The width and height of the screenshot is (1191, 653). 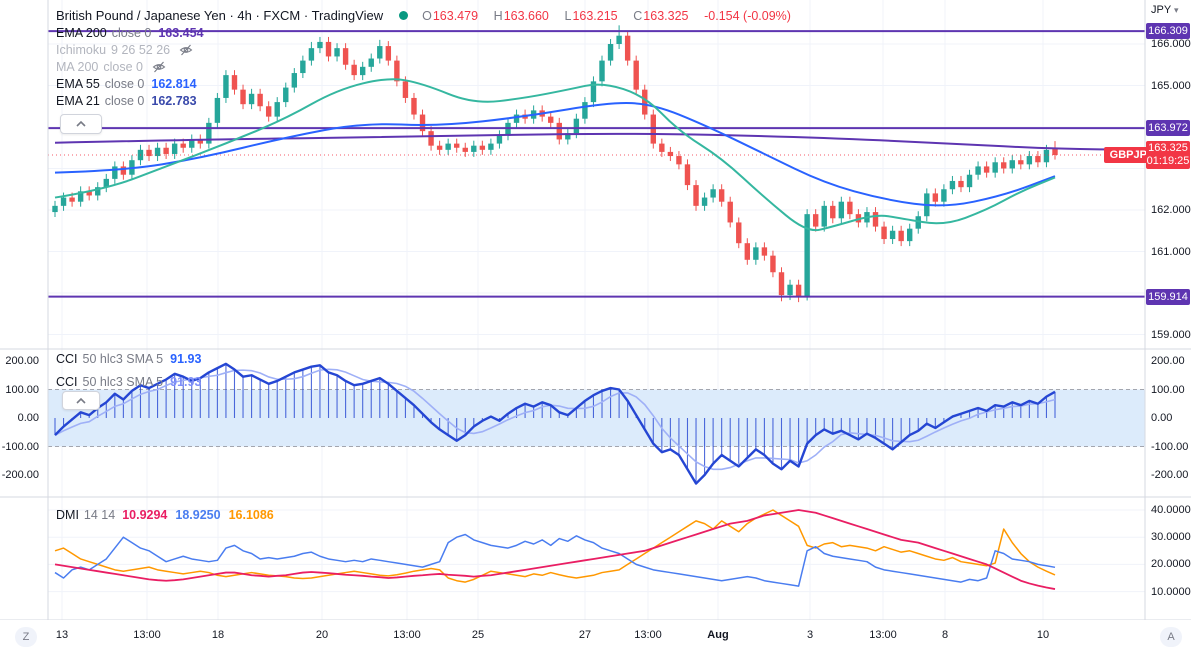 What do you see at coordinates (128, 359) in the screenshot?
I see `legend-row-cci: CCI 50 hlc3 SMA 5 91.93` at bounding box center [128, 359].